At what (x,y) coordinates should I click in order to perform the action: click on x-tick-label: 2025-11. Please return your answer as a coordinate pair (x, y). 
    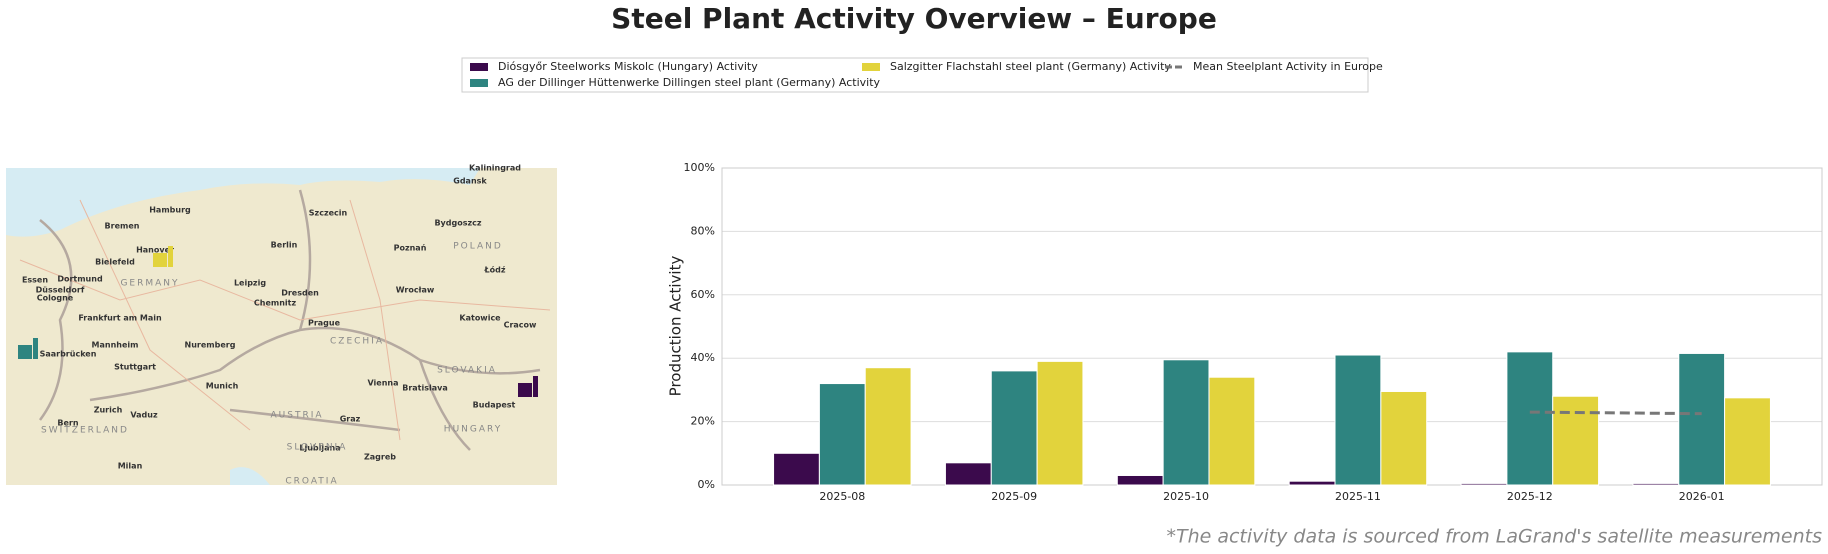
    Looking at the image, I should click on (1358, 496).